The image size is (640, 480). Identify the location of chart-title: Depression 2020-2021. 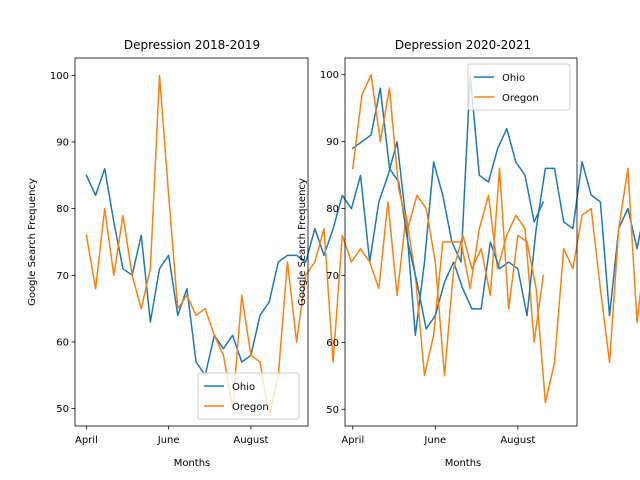
(463, 45).